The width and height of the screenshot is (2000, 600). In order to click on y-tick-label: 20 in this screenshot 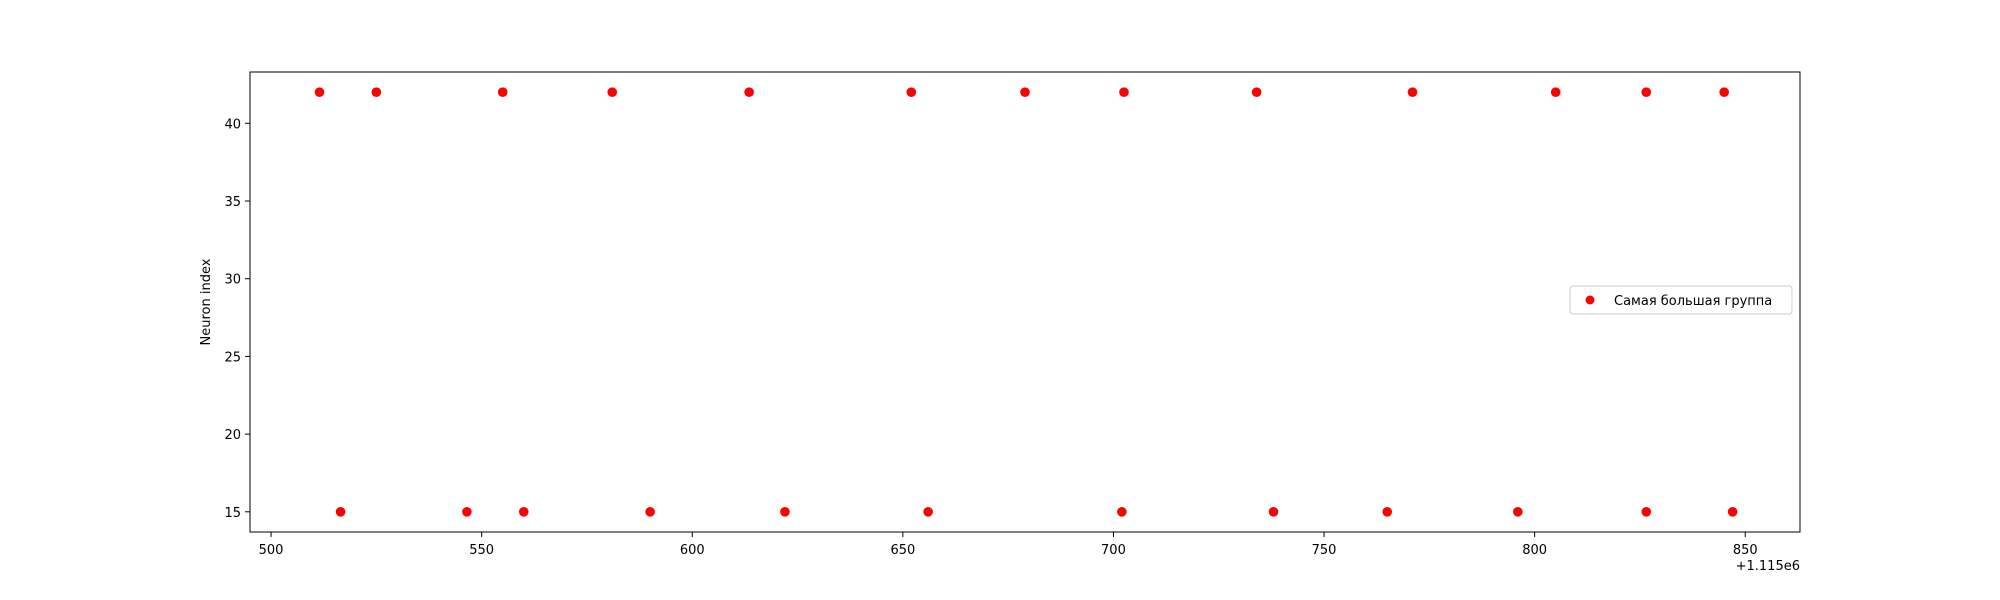, I will do `click(232, 435)`.